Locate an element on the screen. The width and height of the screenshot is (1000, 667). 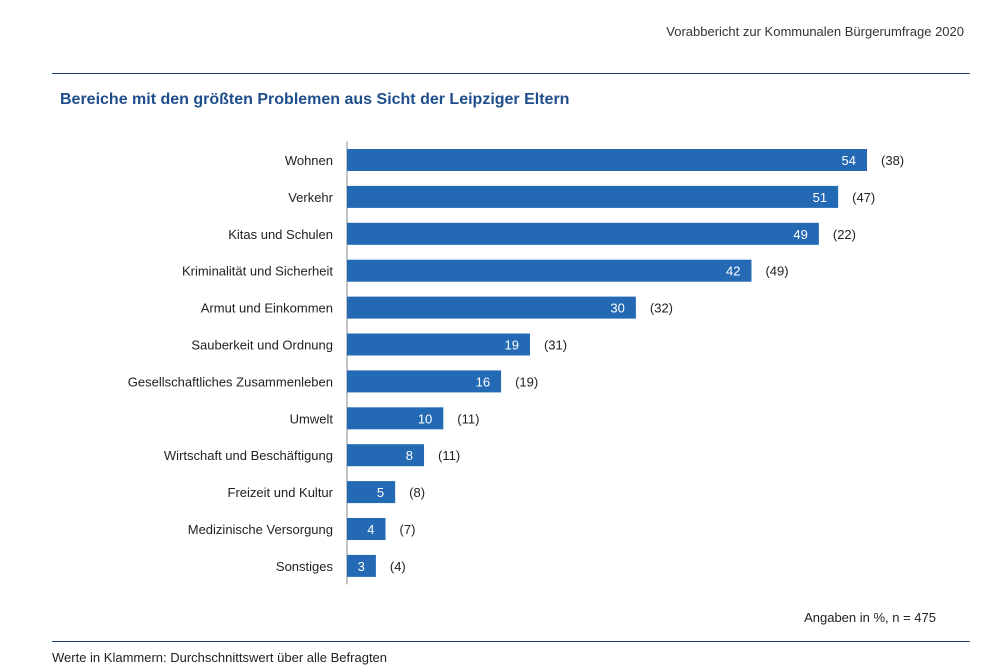
bar-value-label: 4 is located at coordinates (370, 529).